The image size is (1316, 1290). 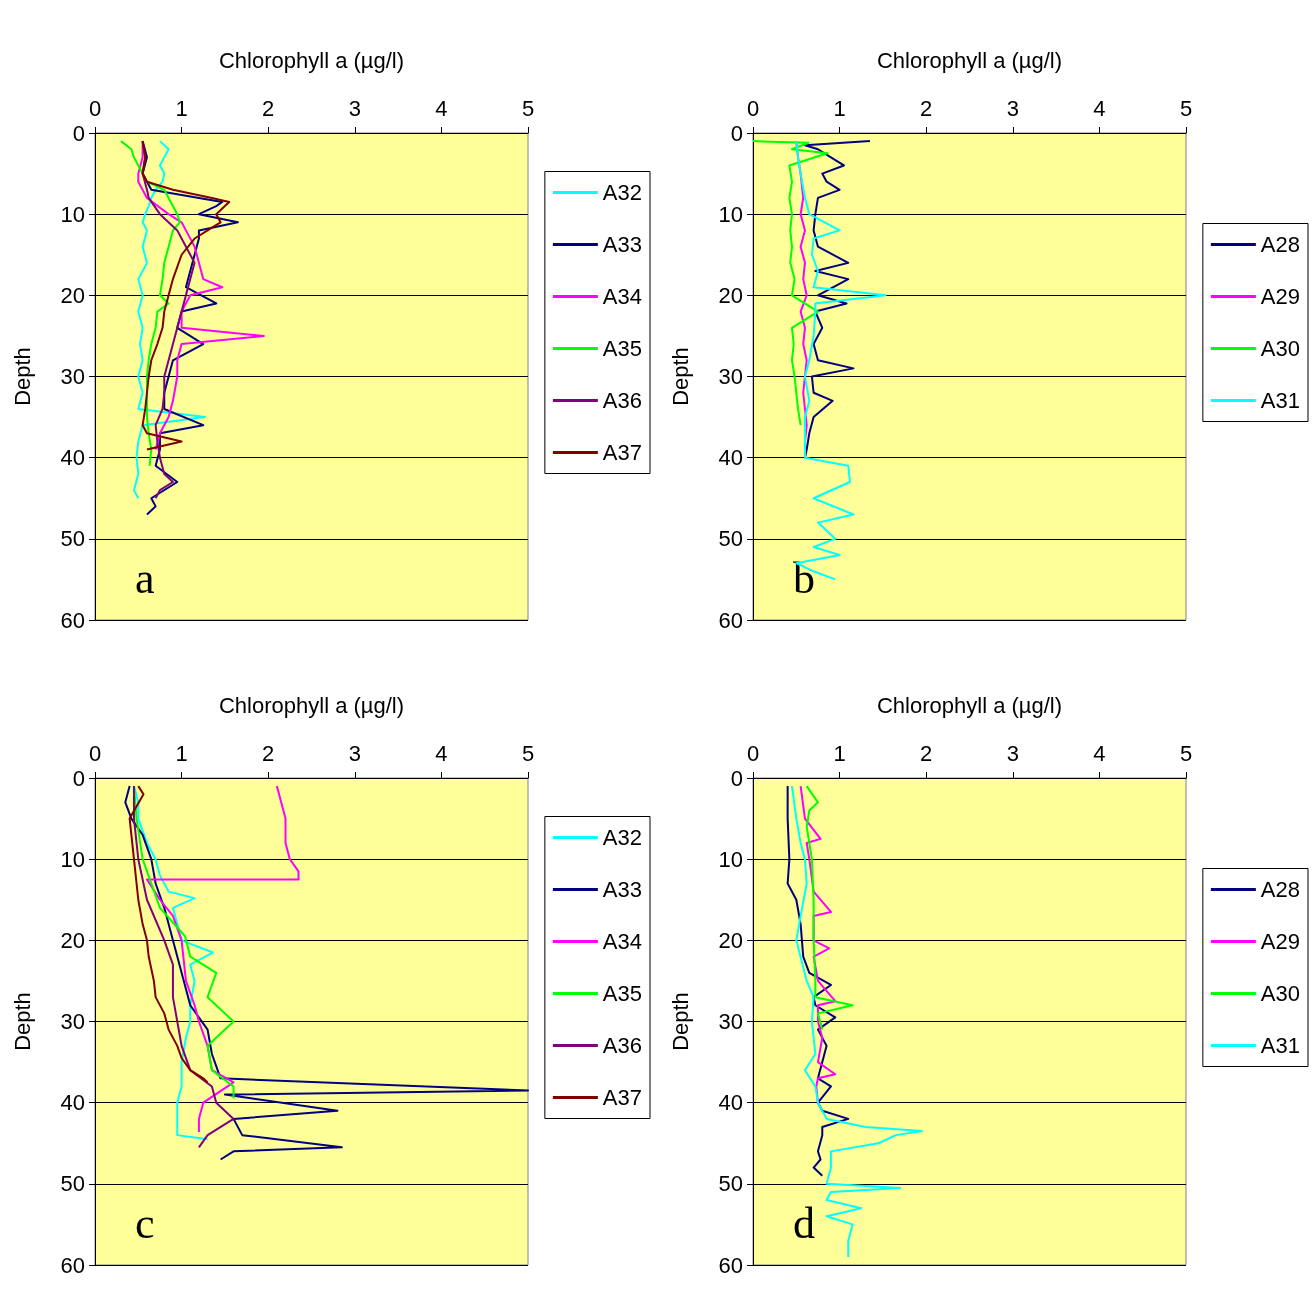 I want to click on annotation: d, so click(x=804, y=1223).